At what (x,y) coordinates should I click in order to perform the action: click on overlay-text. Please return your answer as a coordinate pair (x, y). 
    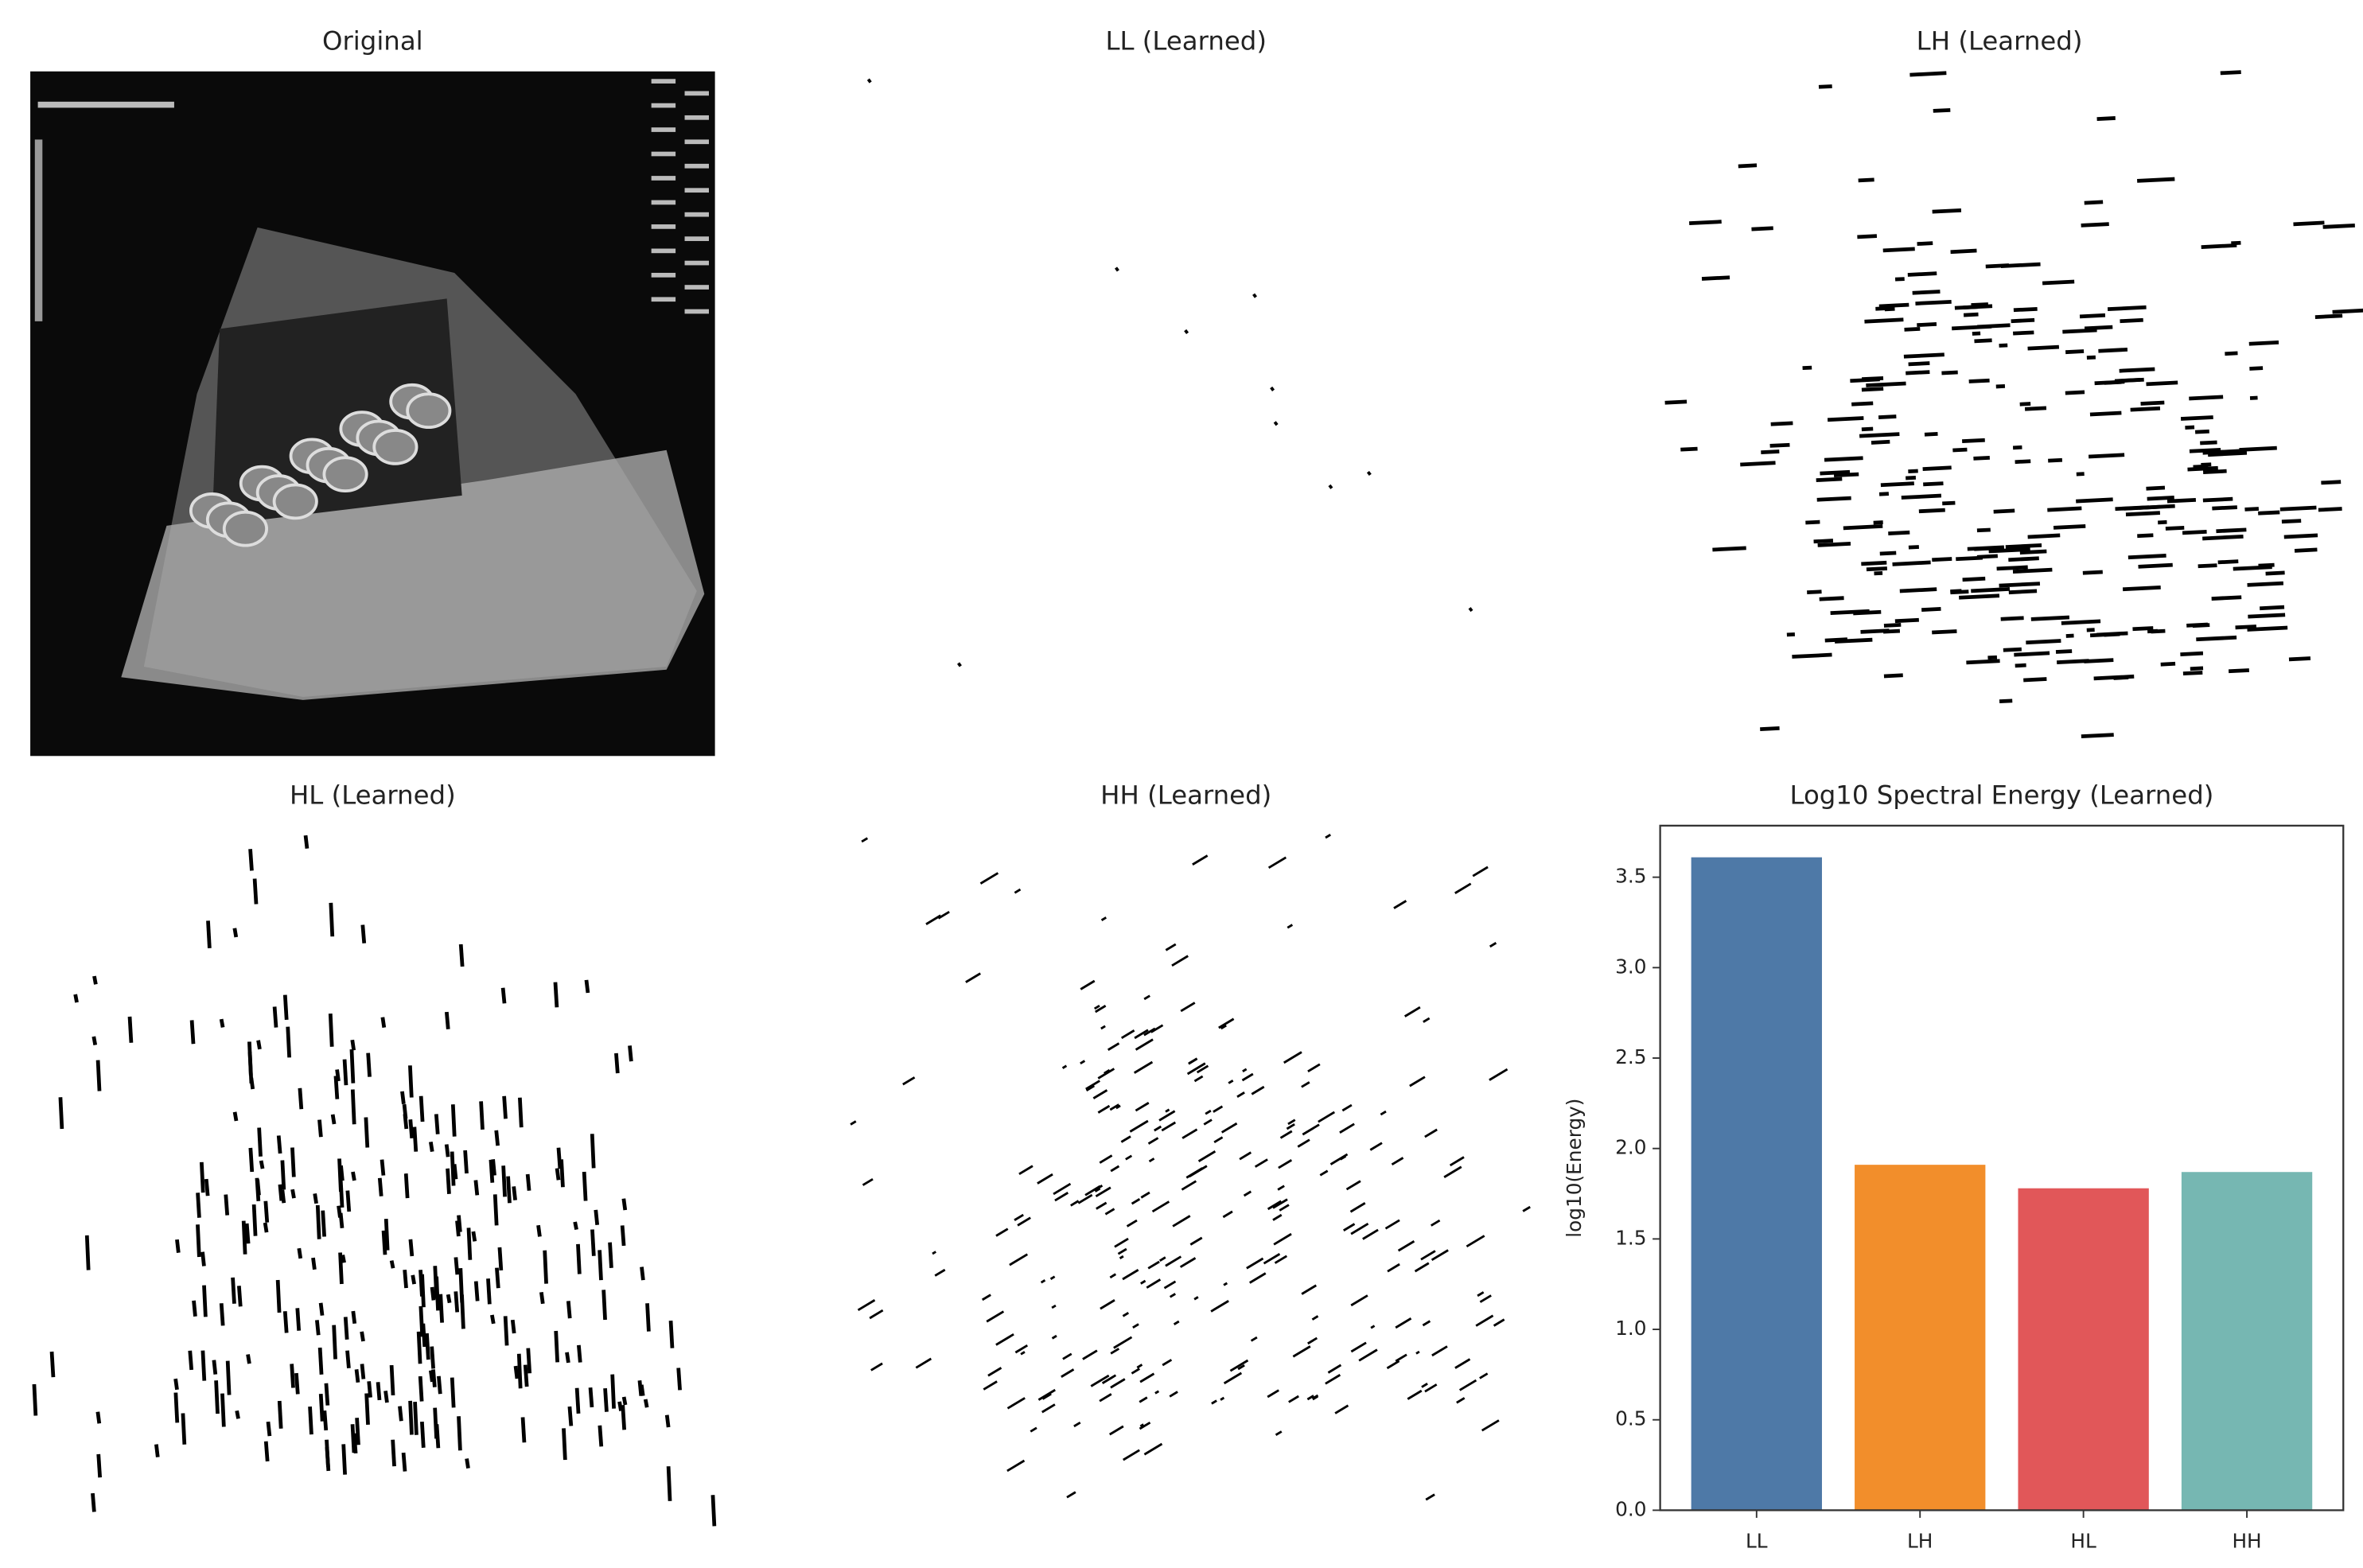
    Looking at the image, I should click on (696, 214).